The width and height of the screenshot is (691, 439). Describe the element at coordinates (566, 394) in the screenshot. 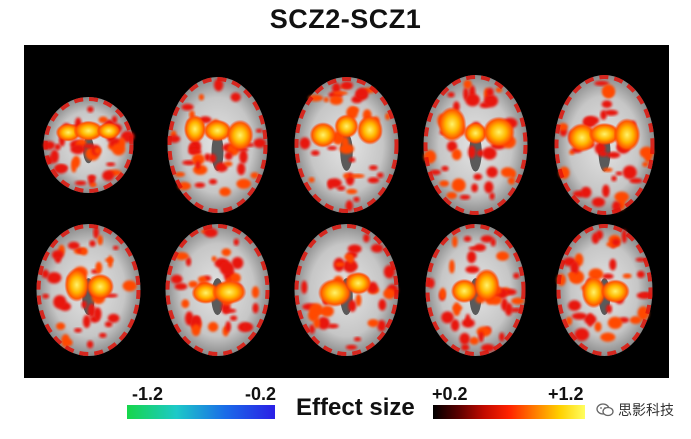

I see `pos-max-label: +1.2` at that location.